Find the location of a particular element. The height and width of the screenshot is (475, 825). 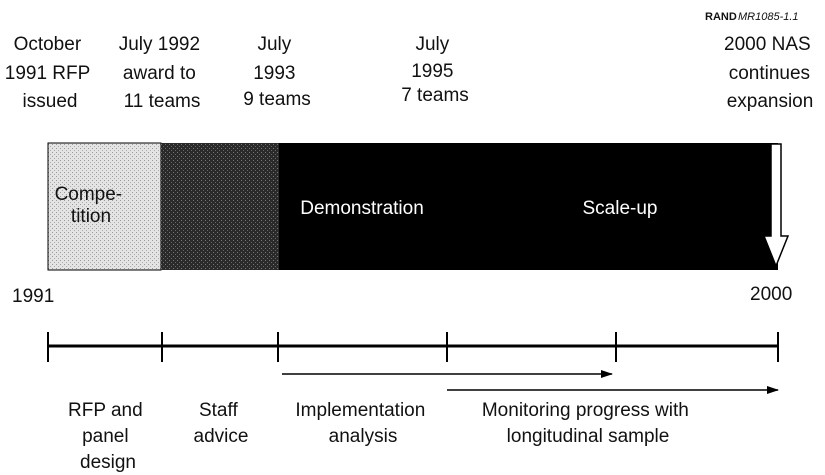

milestone-line: 7 teams is located at coordinates (435, 95).